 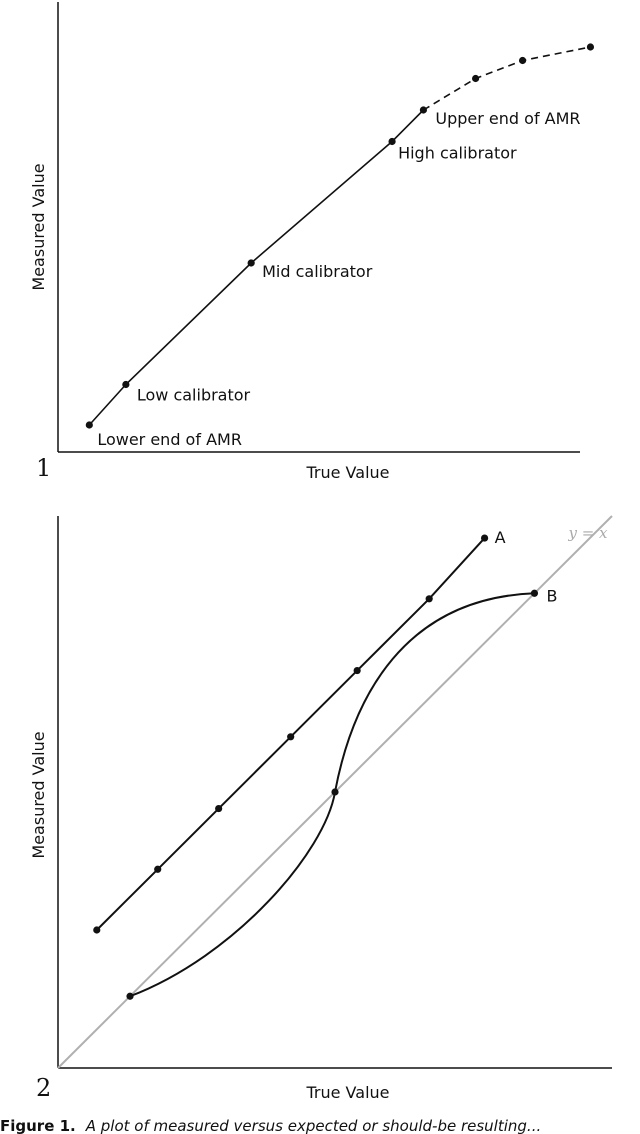 What do you see at coordinates (347, 472) in the screenshot?
I see `panel-1-x-axis-label: True Value` at bounding box center [347, 472].